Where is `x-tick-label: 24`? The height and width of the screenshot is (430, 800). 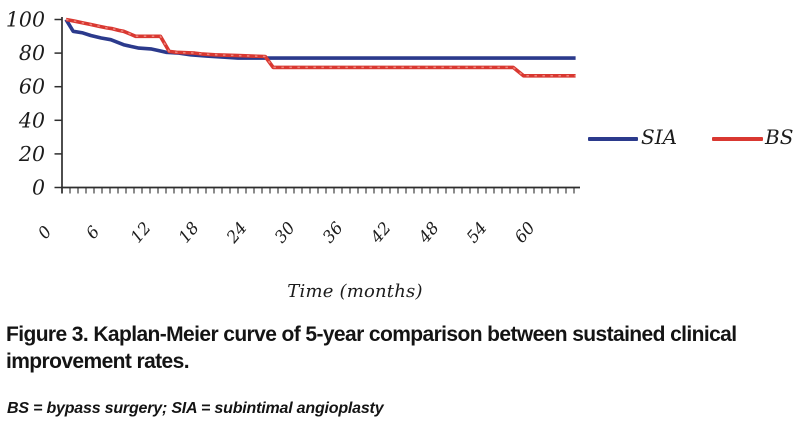
x-tick-label: 24 is located at coordinates (236, 232).